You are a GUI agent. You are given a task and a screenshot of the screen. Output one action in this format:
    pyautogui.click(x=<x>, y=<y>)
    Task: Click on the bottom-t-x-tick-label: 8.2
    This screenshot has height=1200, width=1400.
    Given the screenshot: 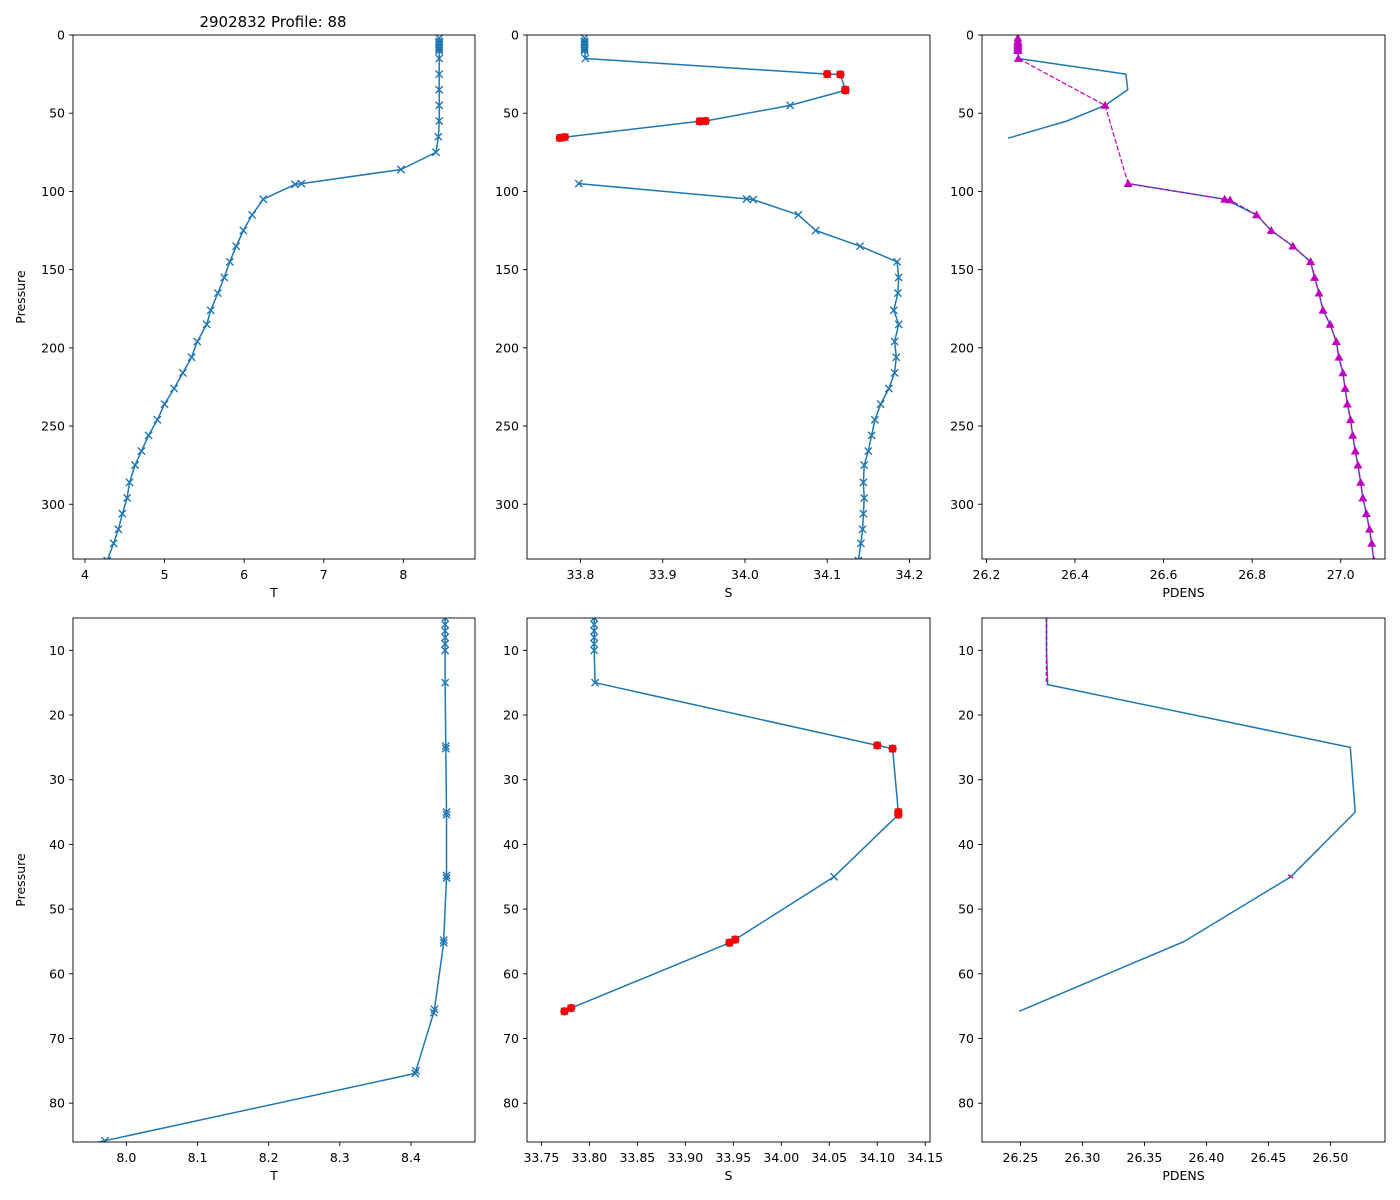 What is the action you would take?
    pyautogui.click(x=269, y=1157)
    